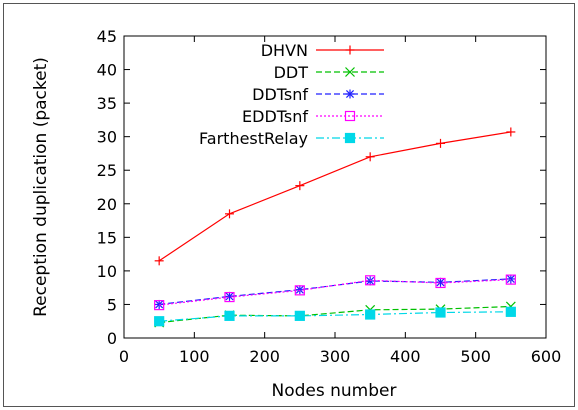  I want to click on legend-label: EDDTsnf, so click(275, 116).